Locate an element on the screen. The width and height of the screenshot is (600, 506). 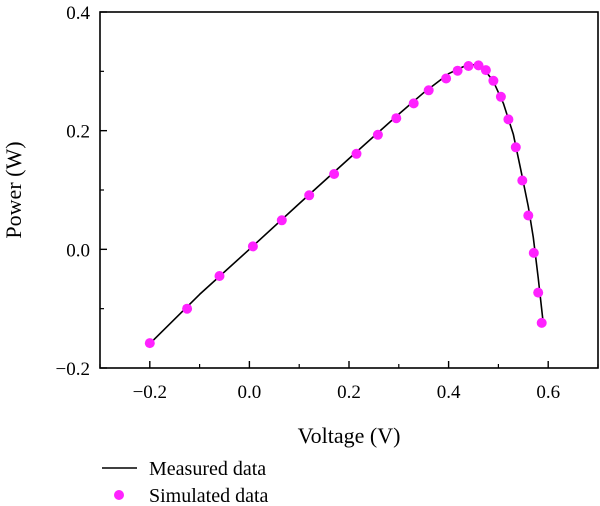
x-tick-label: 0.0 is located at coordinates (250, 392).